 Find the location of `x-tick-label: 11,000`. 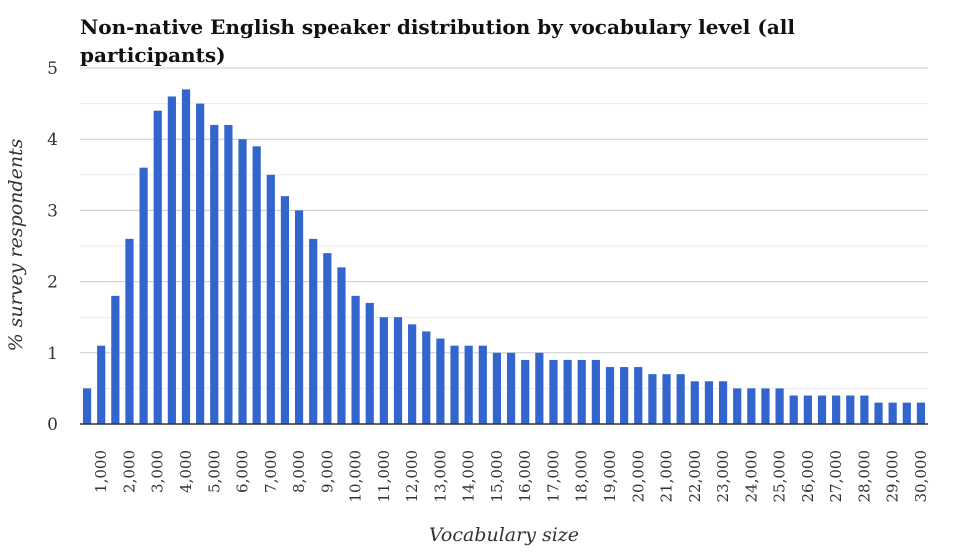

x-tick-label: 11,000 is located at coordinates (384, 476).